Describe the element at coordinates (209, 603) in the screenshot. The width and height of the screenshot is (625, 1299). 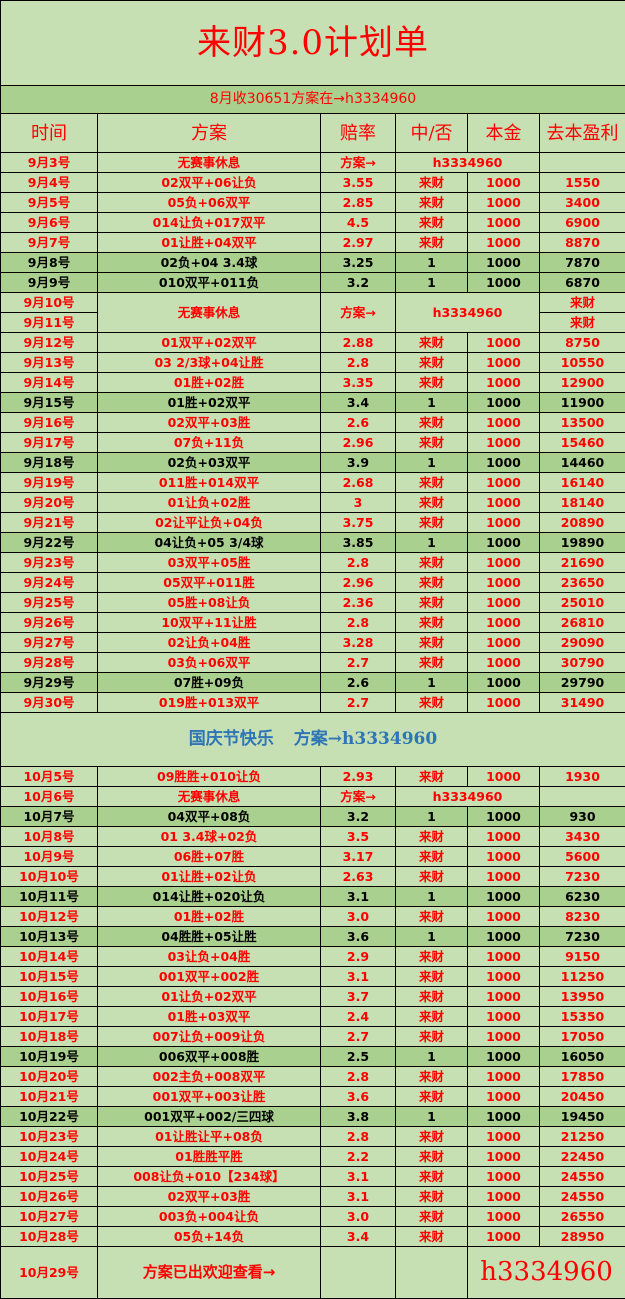
I see `plan-cell: 05胜+08让负` at that location.